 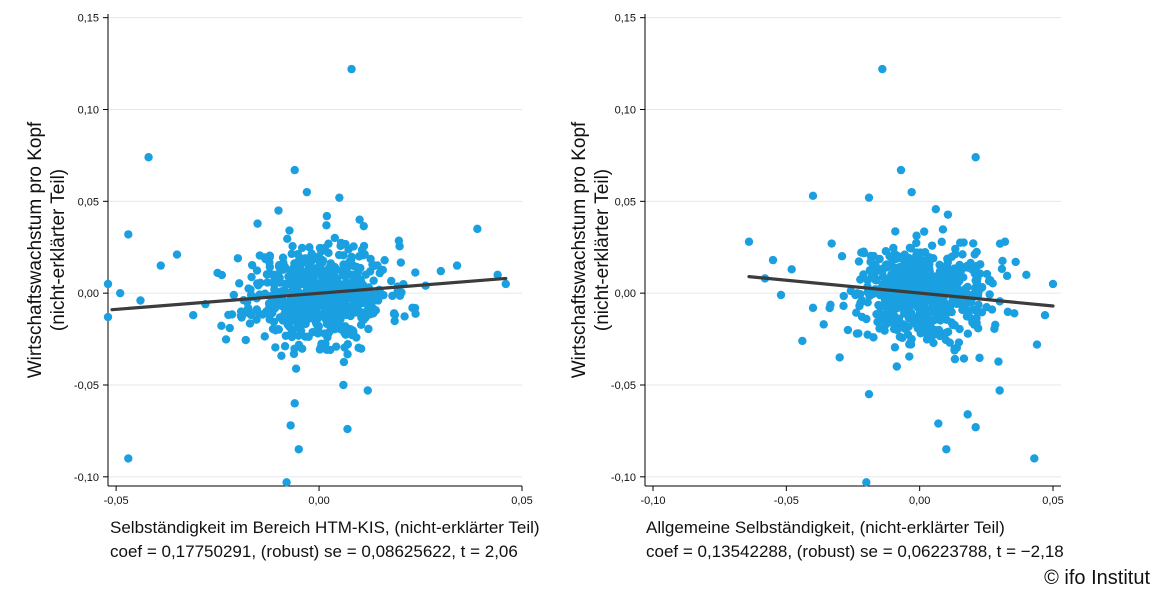 I want to click on regression-line, so click(x=309, y=294).